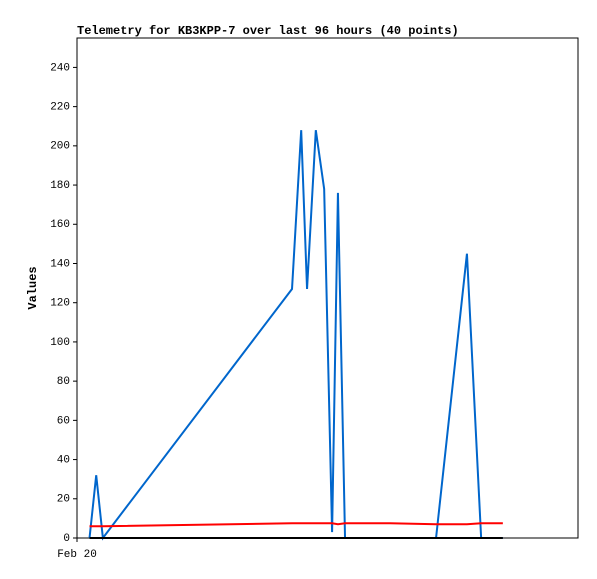 The width and height of the screenshot is (597, 579). I want to click on y-tick-label: 180, so click(60, 186).